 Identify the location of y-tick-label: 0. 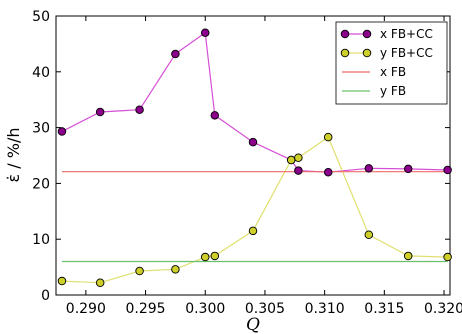
(45, 296).